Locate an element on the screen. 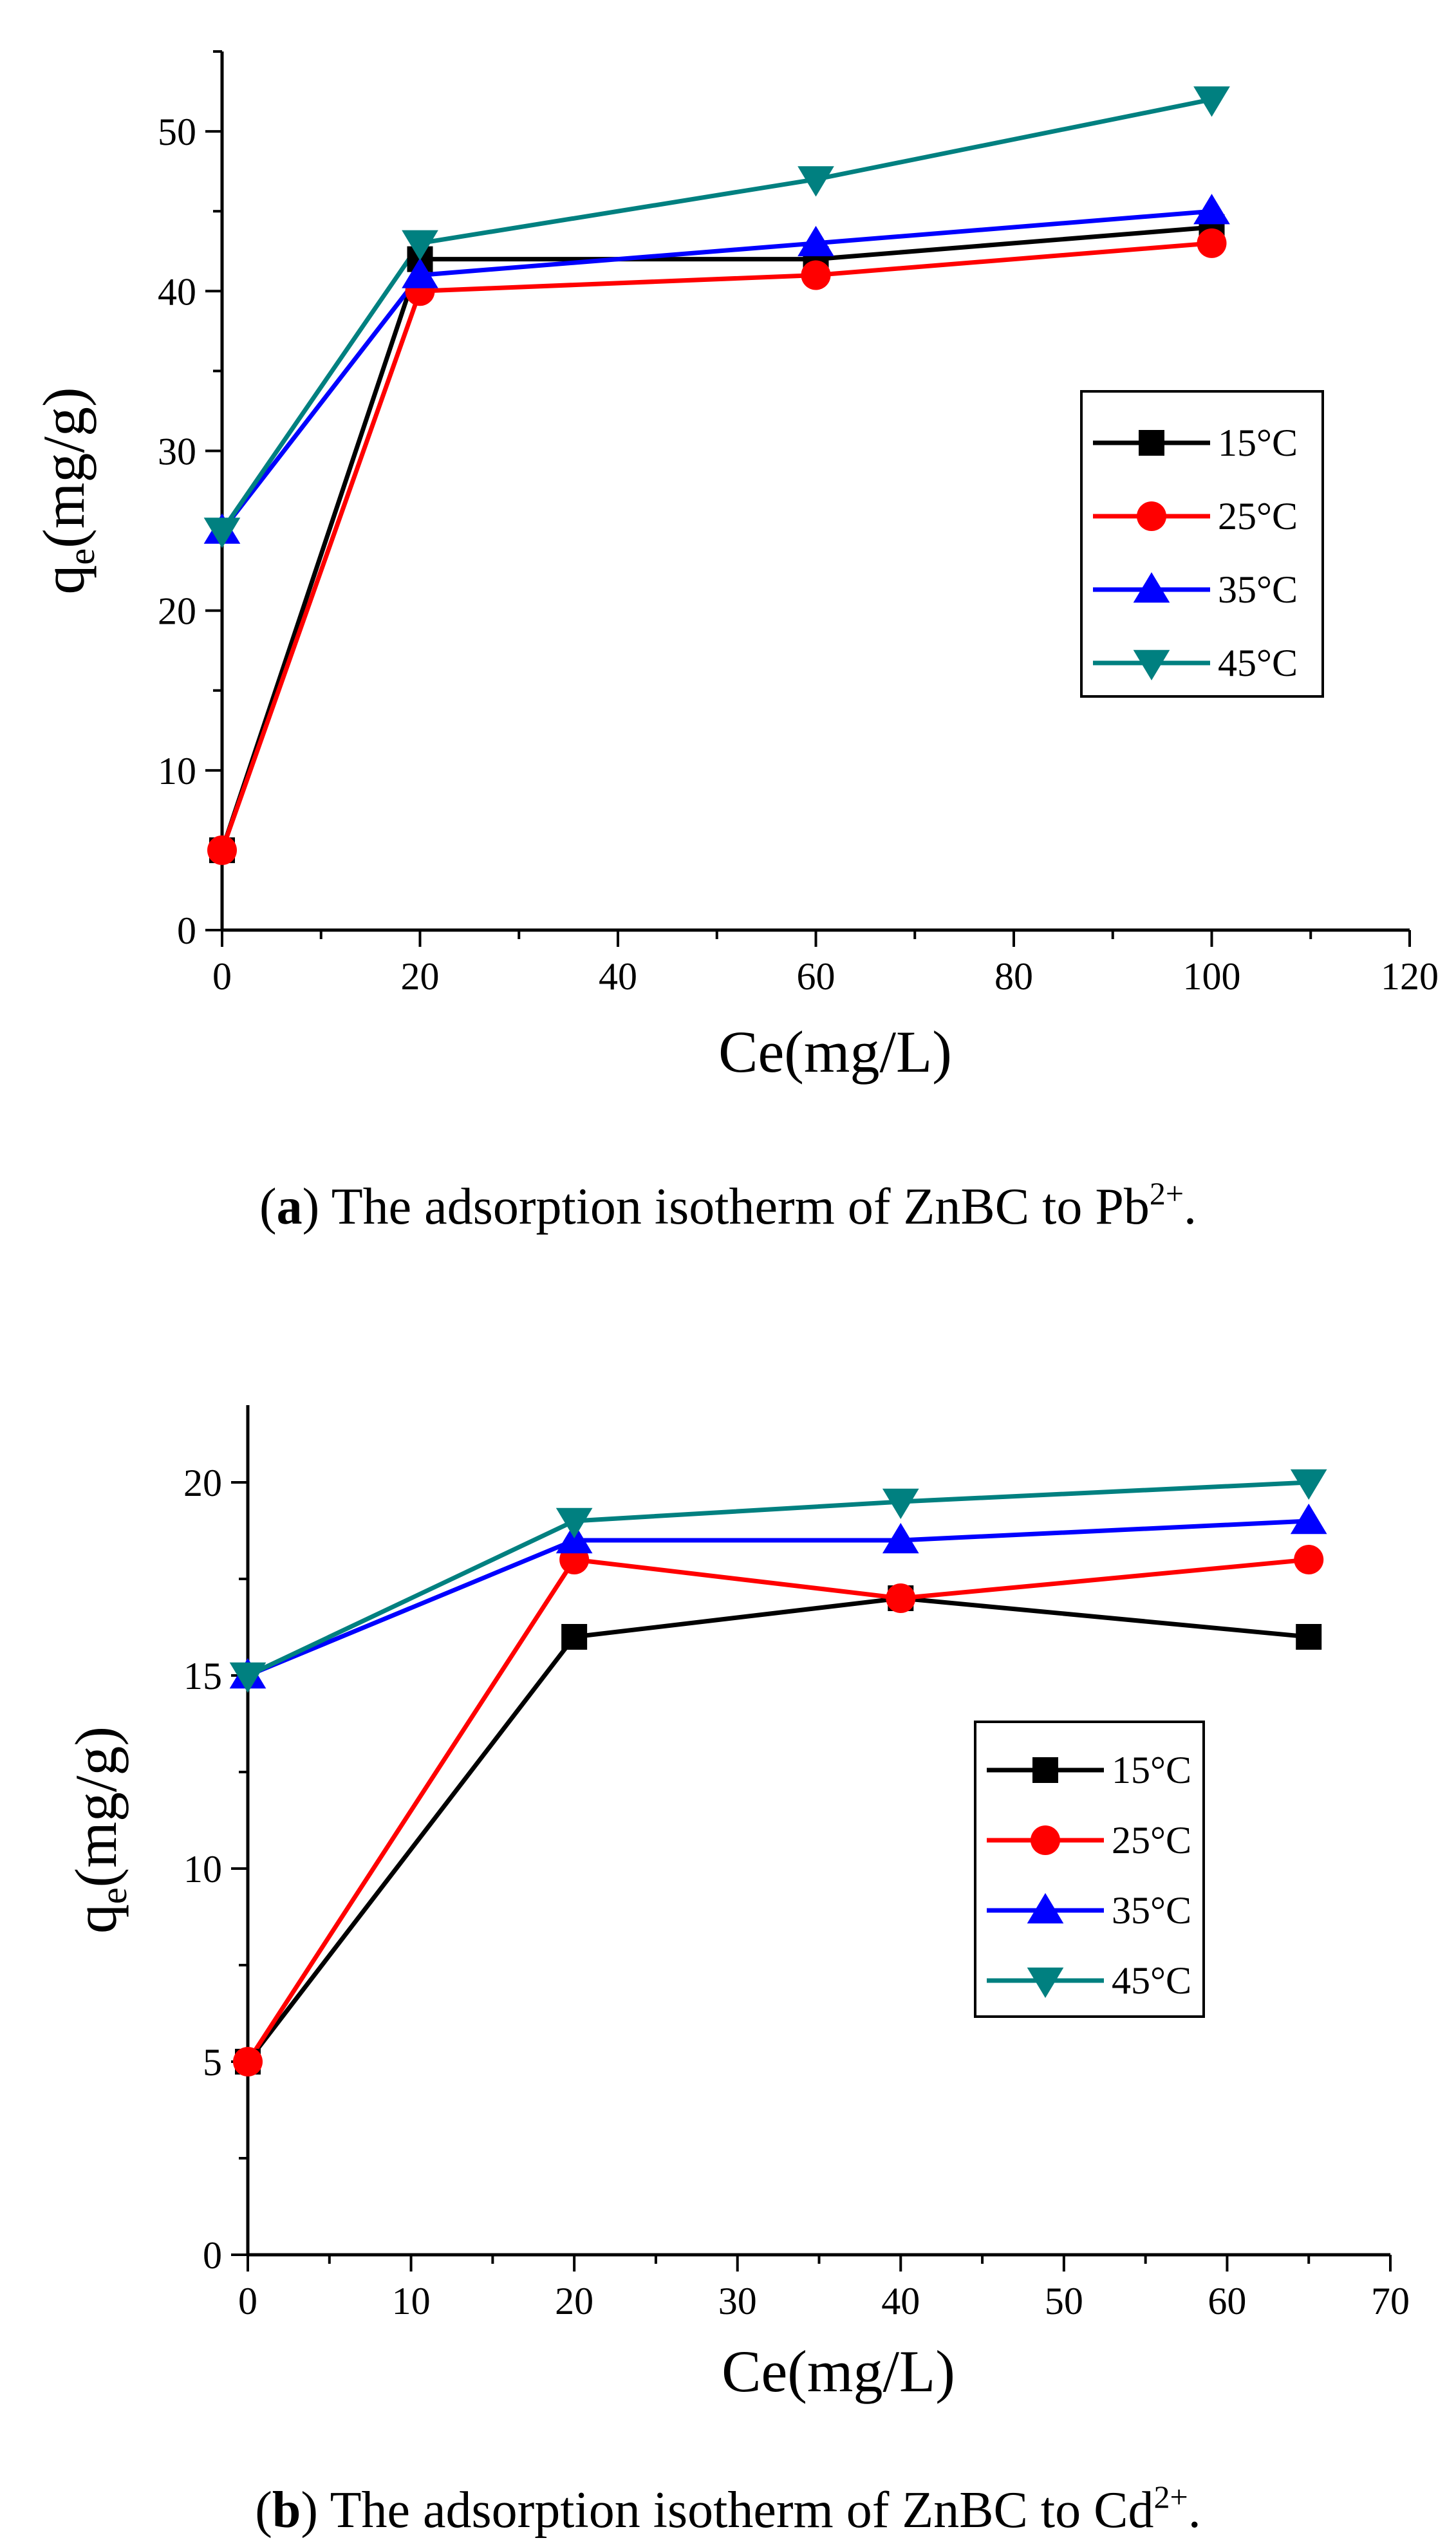 The height and width of the screenshot is (2547, 1456). caption-b-text: ) The adsorption isotherm of ZnBC to Cd is located at coordinates (727, 2510).